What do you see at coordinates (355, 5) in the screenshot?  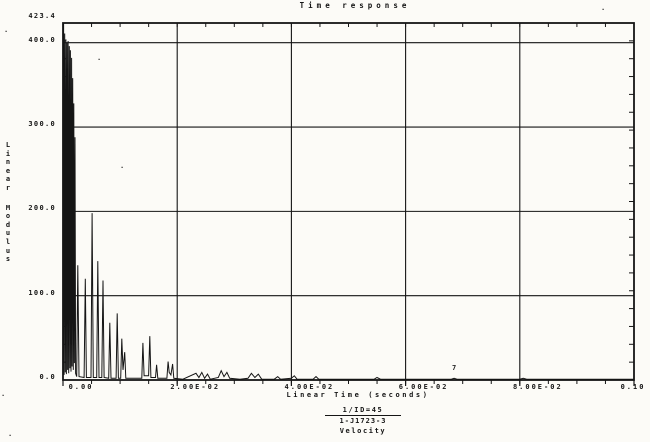 I see `chart-title: Time response` at bounding box center [355, 5].